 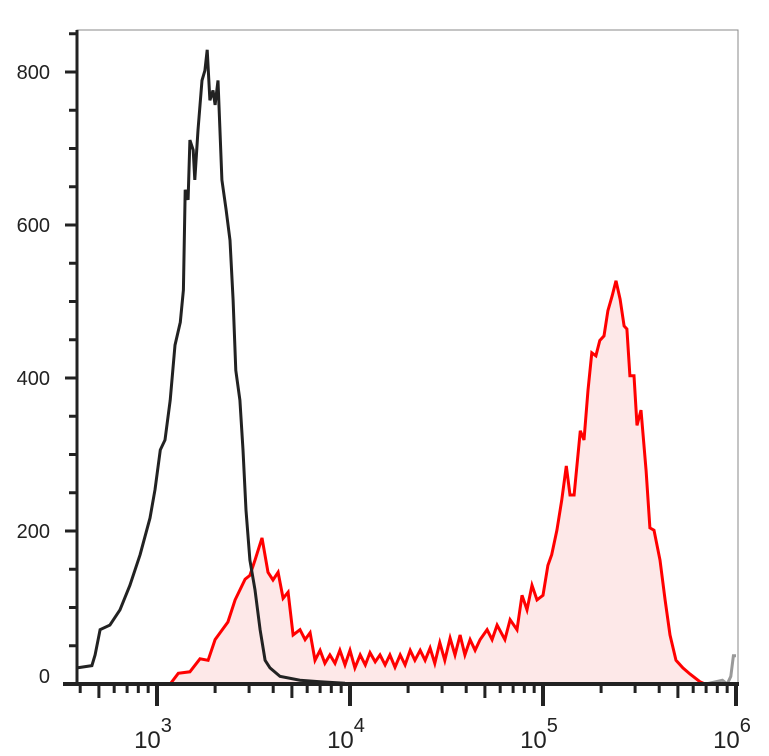 What do you see at coordinates (33, 226) in the screenshot?
I see `y-tick-label: 600` at bounding box center [33, 226].